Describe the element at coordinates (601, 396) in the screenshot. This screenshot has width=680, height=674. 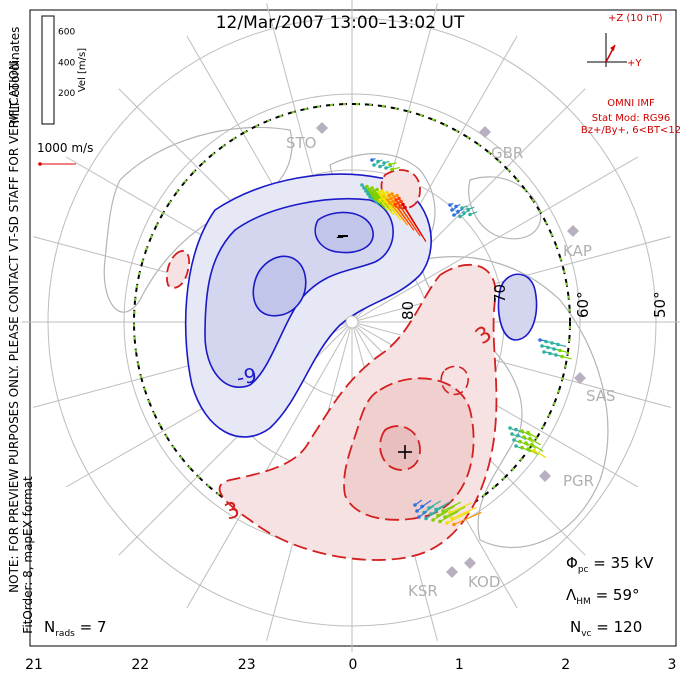
I see `station-label-sas: SAS` at that location.